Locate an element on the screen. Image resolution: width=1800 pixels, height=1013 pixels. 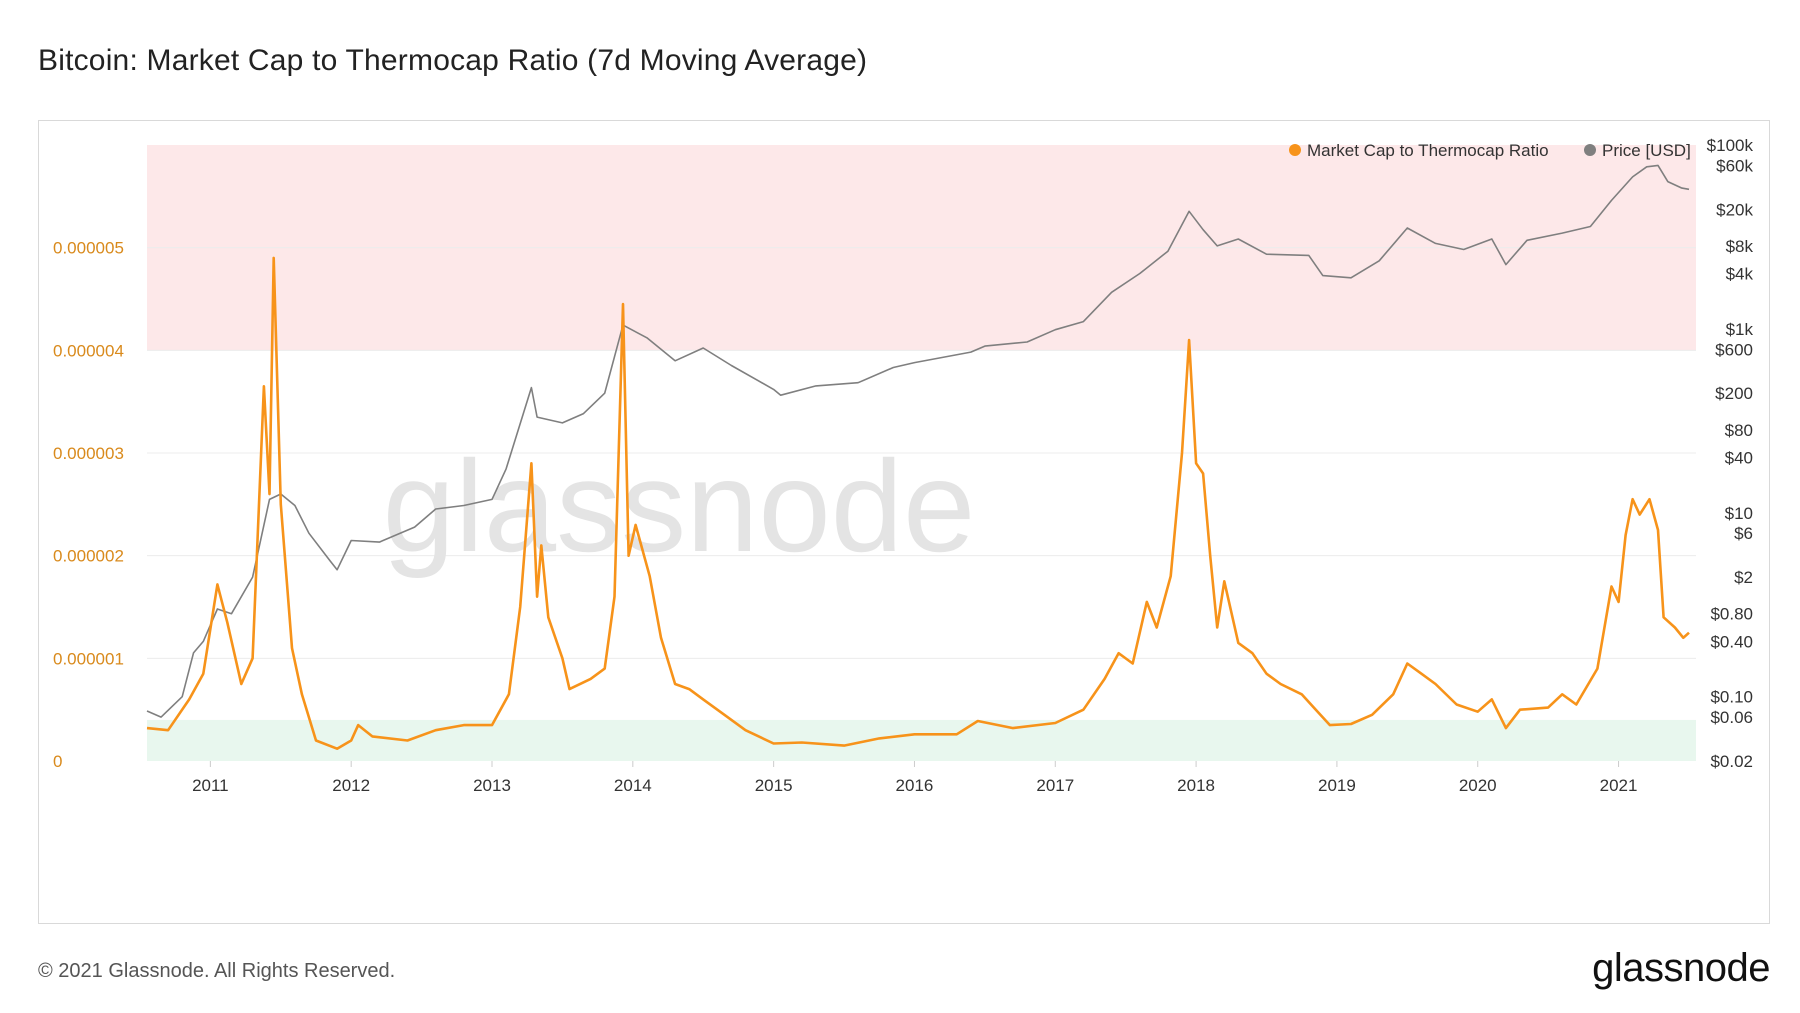
right-tick-label: $1k is located at coordinates (1740, 329).